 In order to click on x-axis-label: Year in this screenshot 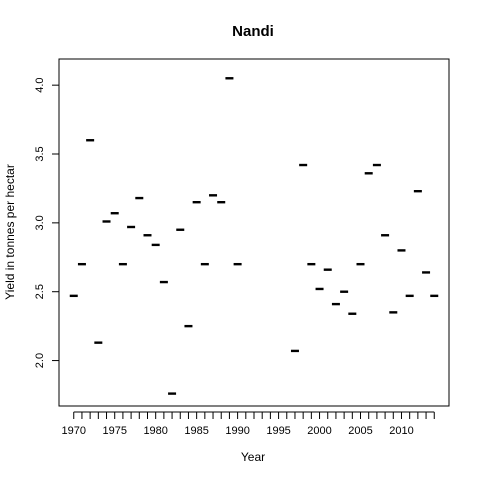, I will do `click(253, 457)`.